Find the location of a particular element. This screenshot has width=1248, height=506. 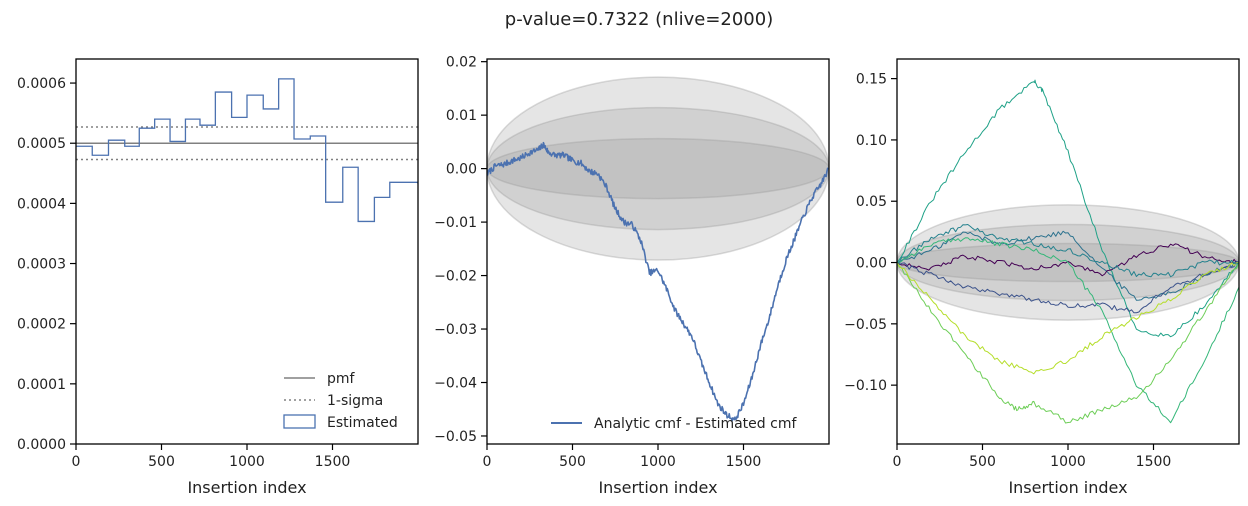

legend-estimated-swatch is located at coordinates (299, 421).